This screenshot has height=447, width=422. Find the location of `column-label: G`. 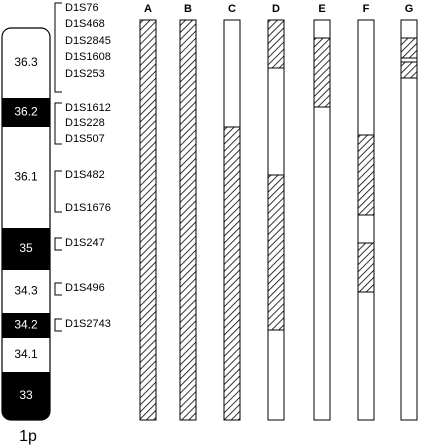

column-label: G is located at coordinates (409, 9).